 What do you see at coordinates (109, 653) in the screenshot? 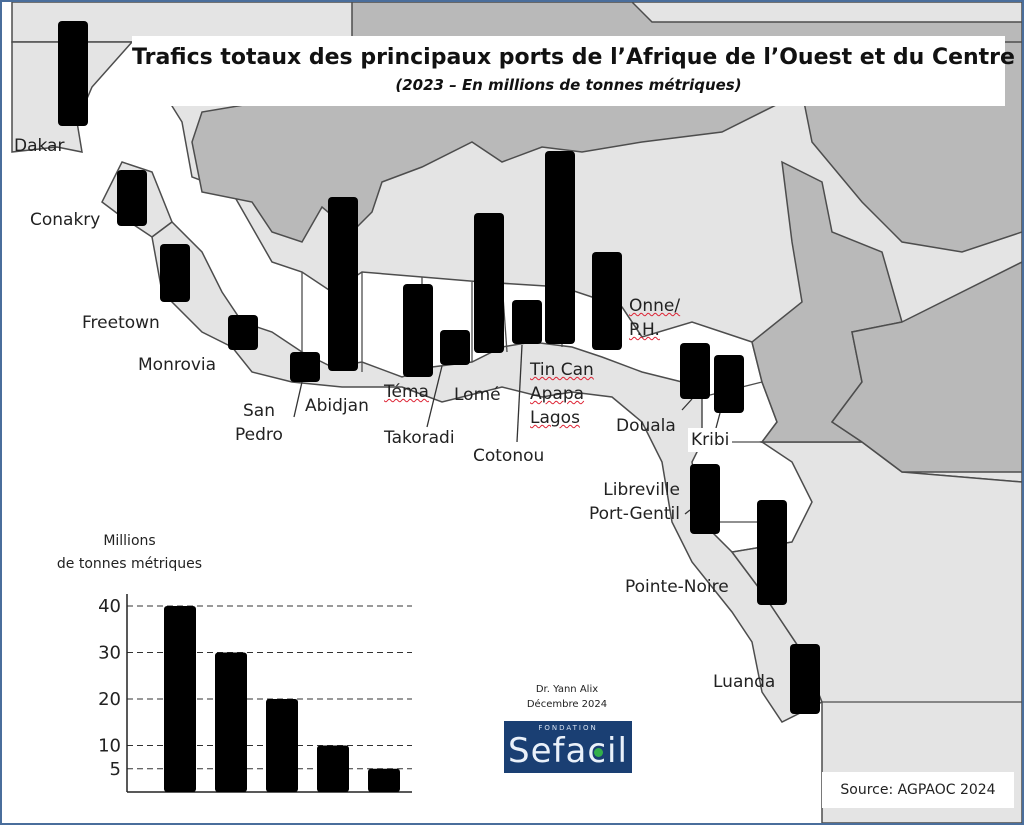
I see `legend-tick-label: 30` at bounding box center [109, 653].